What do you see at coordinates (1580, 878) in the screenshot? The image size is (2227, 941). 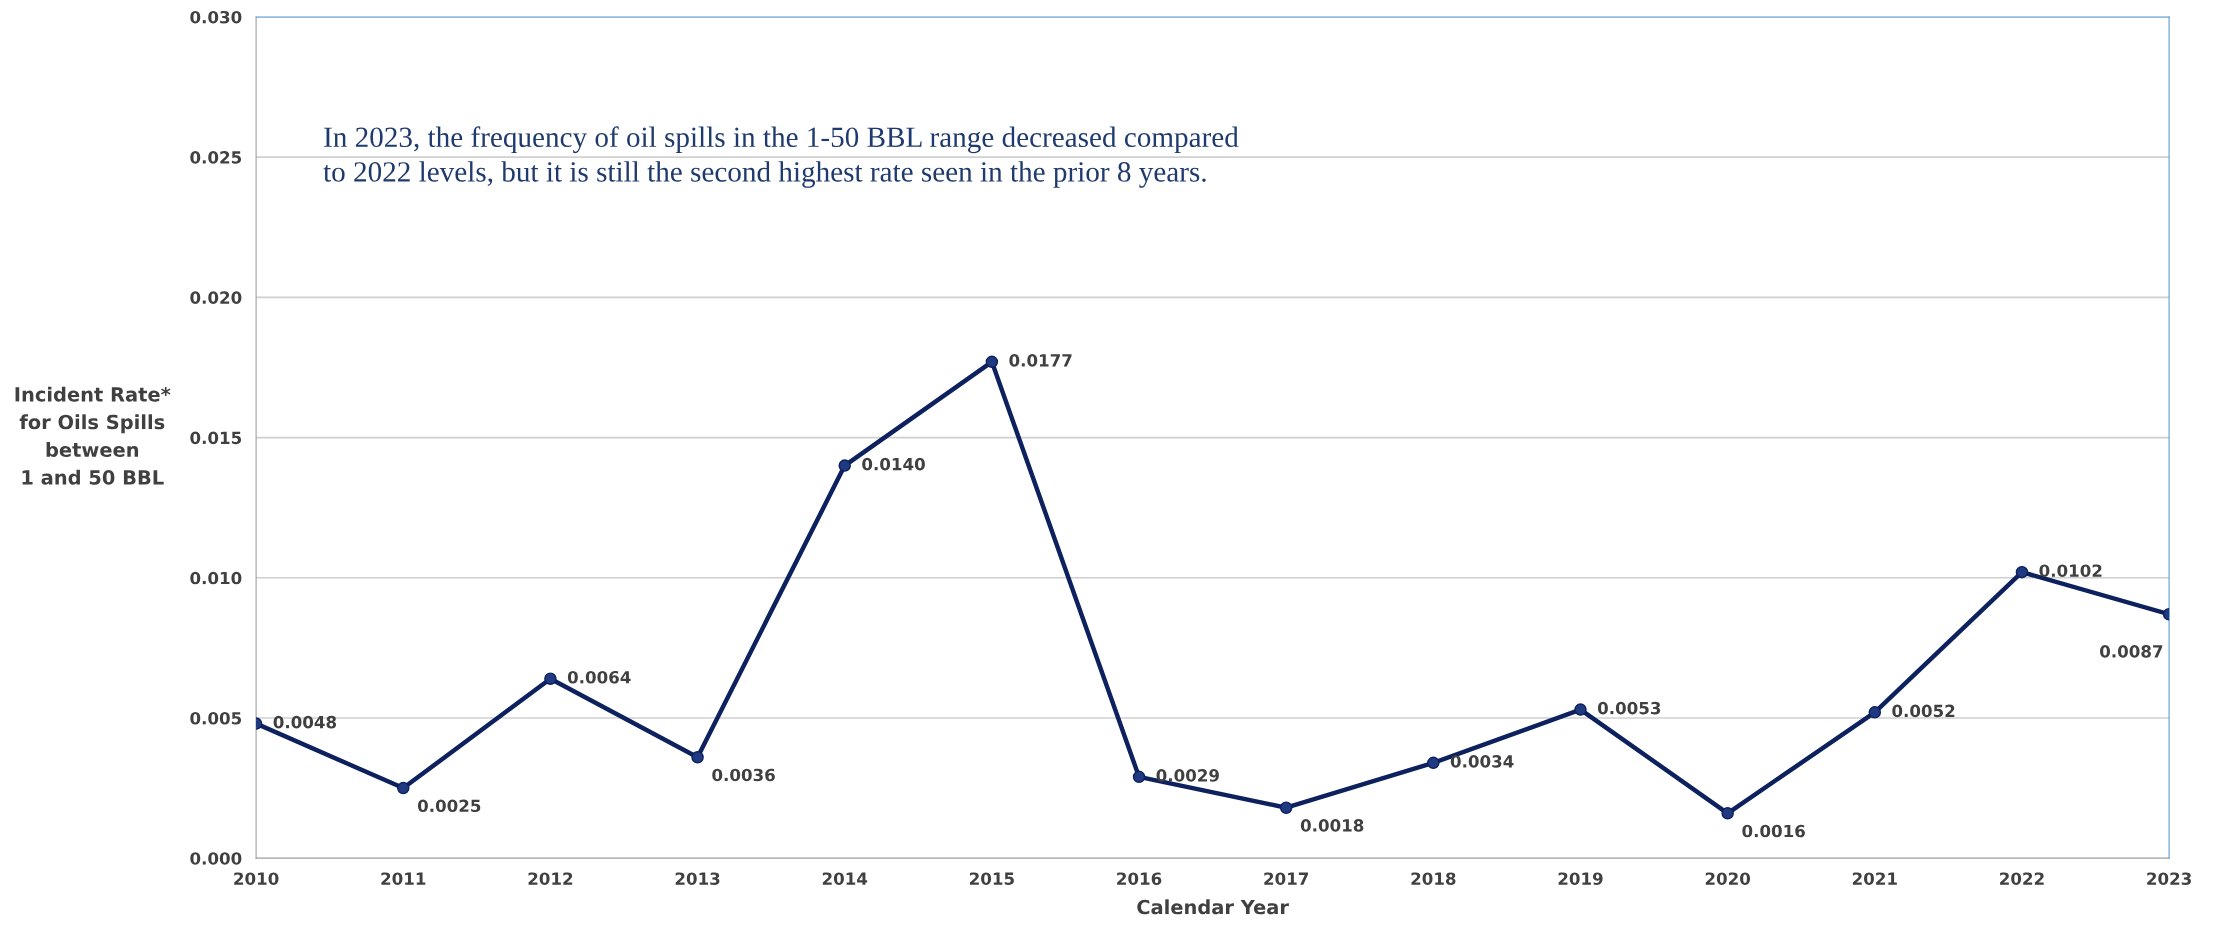 I see `x-tick-label: 2019` at bounding box center [1580, 878].